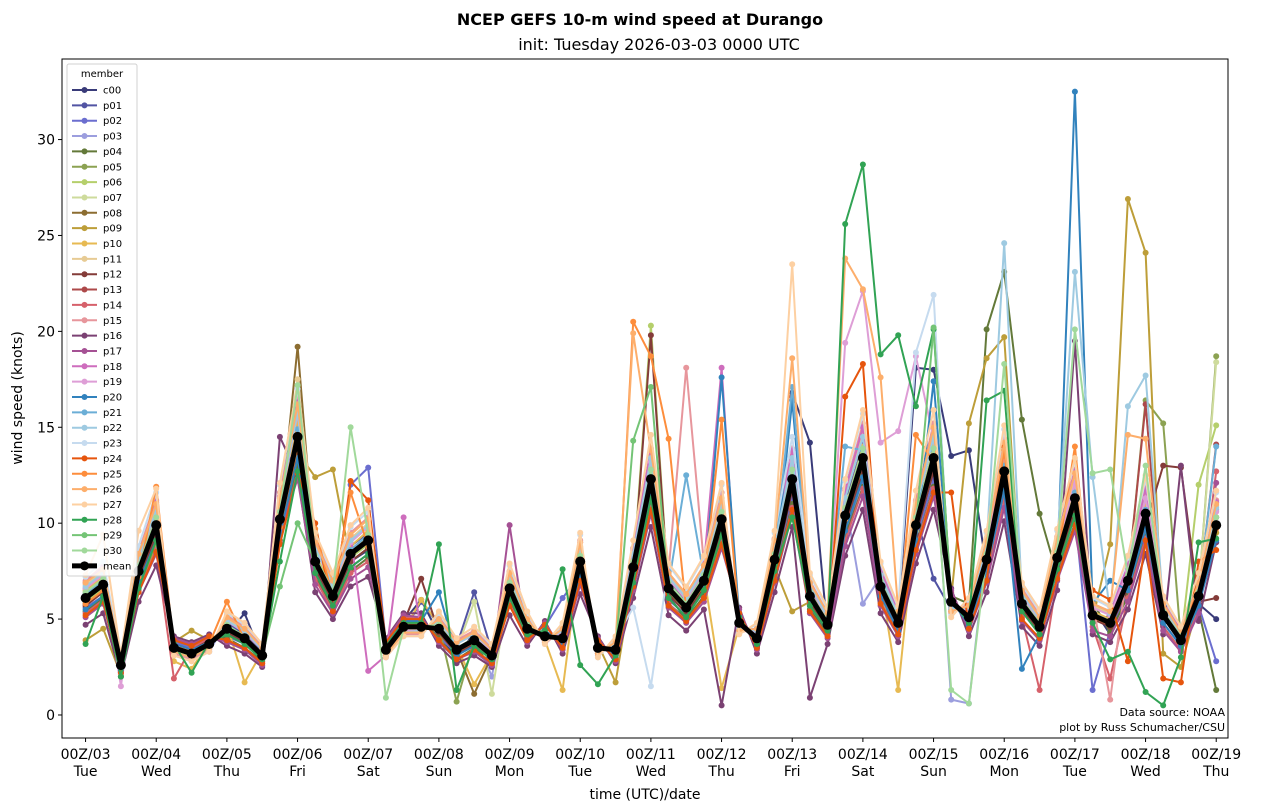  What do you see at coordinates (112, 259) in the screenshot?
I see `legend-label: p11` at bounding box center [112, 259].